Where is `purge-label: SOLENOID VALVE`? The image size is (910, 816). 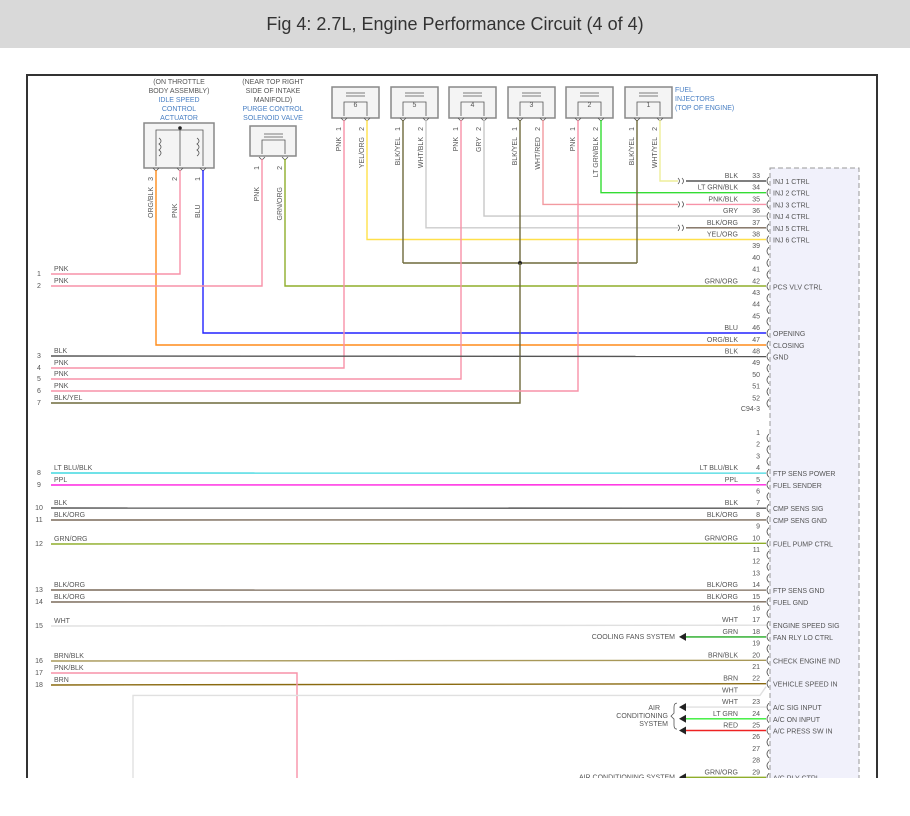
purge-label: SOLENOID VALVE is located at coordinates (273, 118).